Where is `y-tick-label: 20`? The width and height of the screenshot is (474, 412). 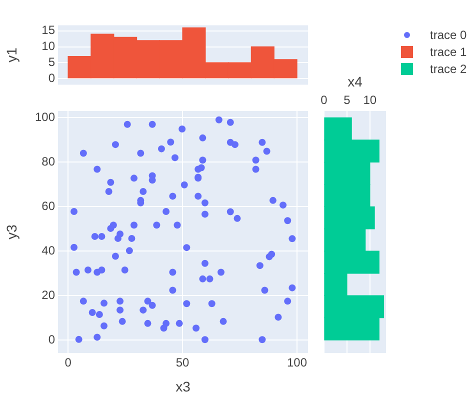
y-tick-label: 20 is located at coordinates (49, 295).